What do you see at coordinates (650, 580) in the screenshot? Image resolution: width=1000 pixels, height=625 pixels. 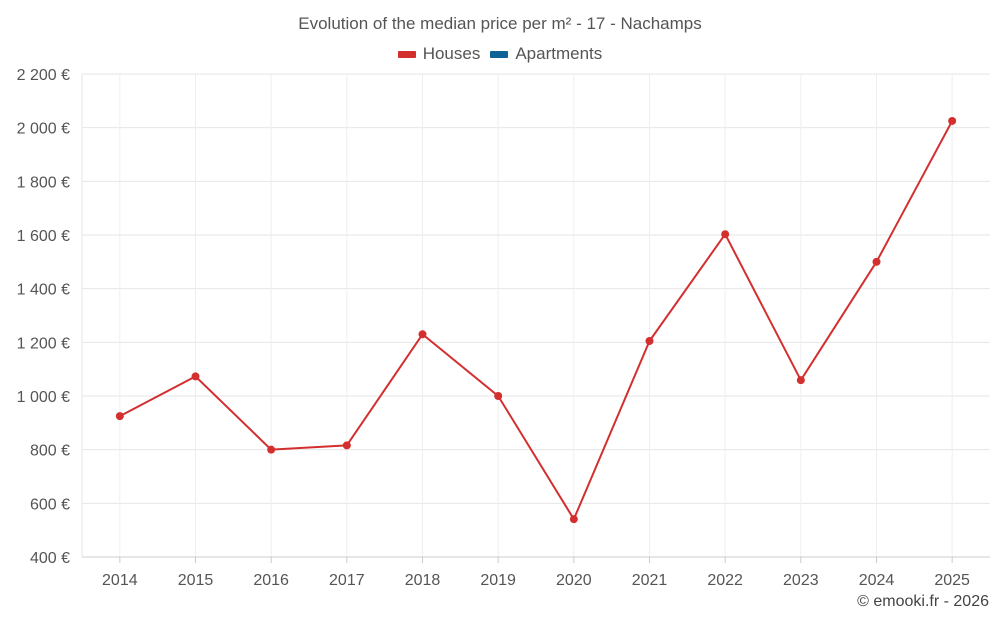 I see `x-tick-label: 2021` at bounding box center [650, 580].